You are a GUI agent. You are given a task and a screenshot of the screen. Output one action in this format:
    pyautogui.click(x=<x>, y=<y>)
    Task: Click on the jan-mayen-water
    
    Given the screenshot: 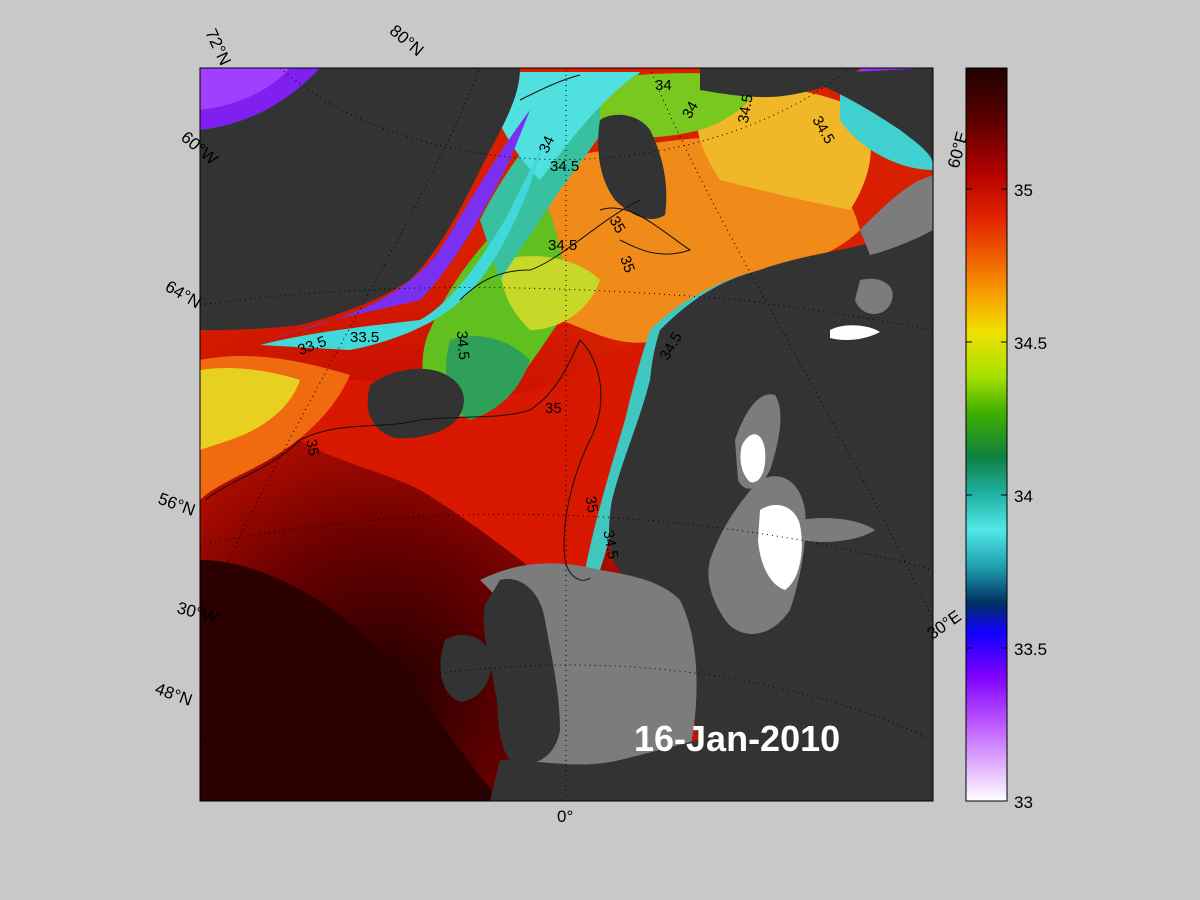 What is the action you would take?
    pyautogui.click(x=550, y=293)
    